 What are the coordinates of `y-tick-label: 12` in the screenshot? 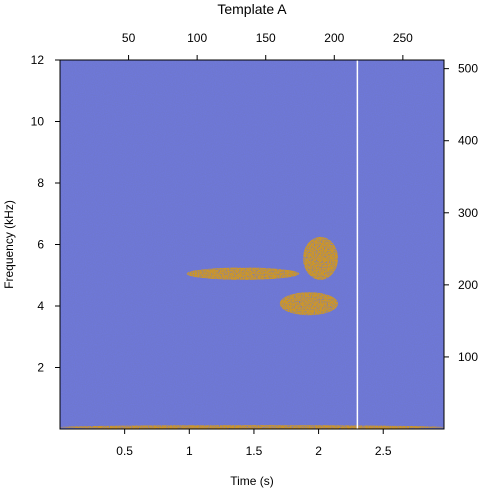 It's located at (38, 60).